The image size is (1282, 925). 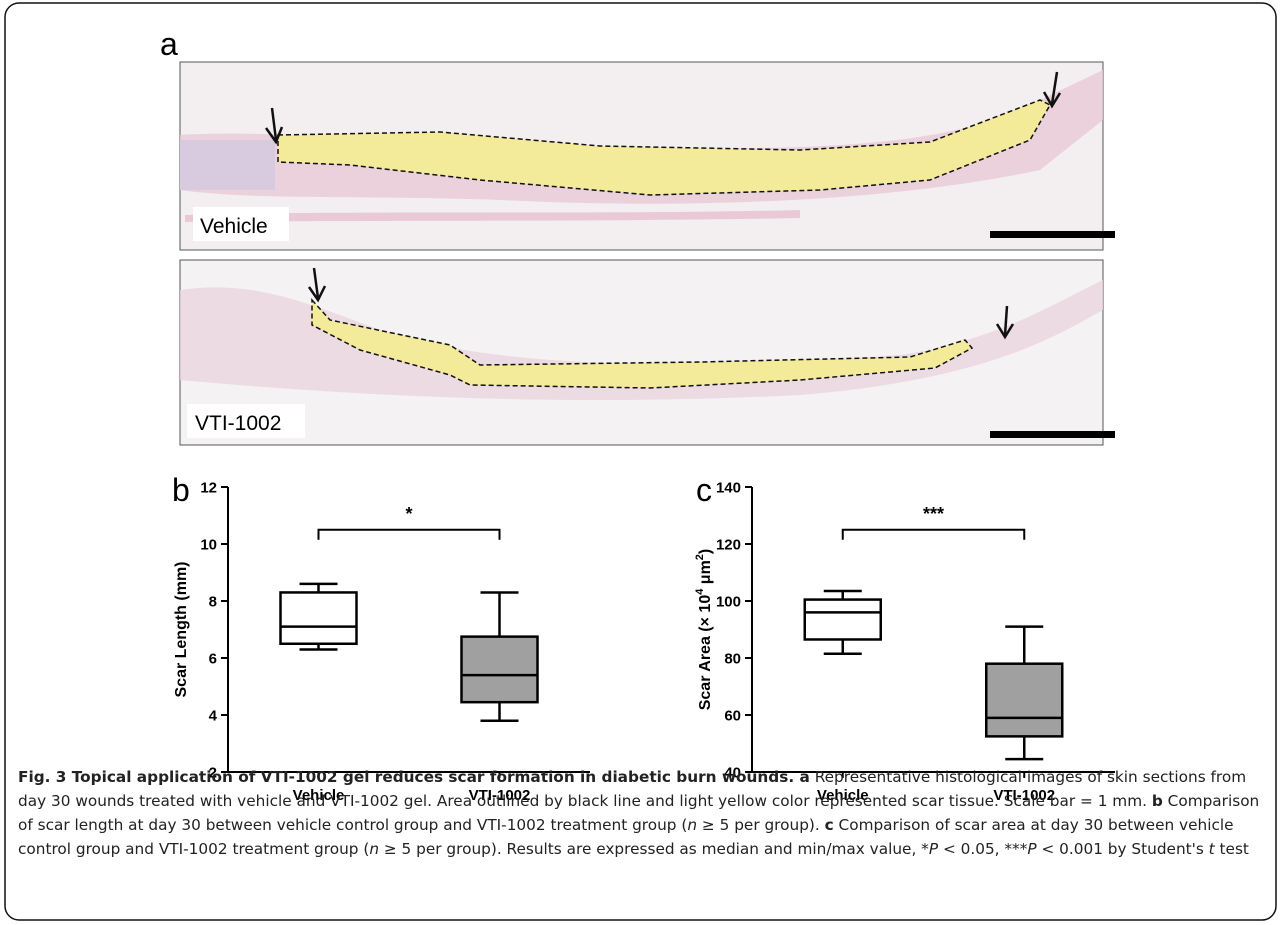 What do you see at coordinates (213, 773) in the screenshot?
I see `y-tick-label: 2` at bounding box center [213, 773].